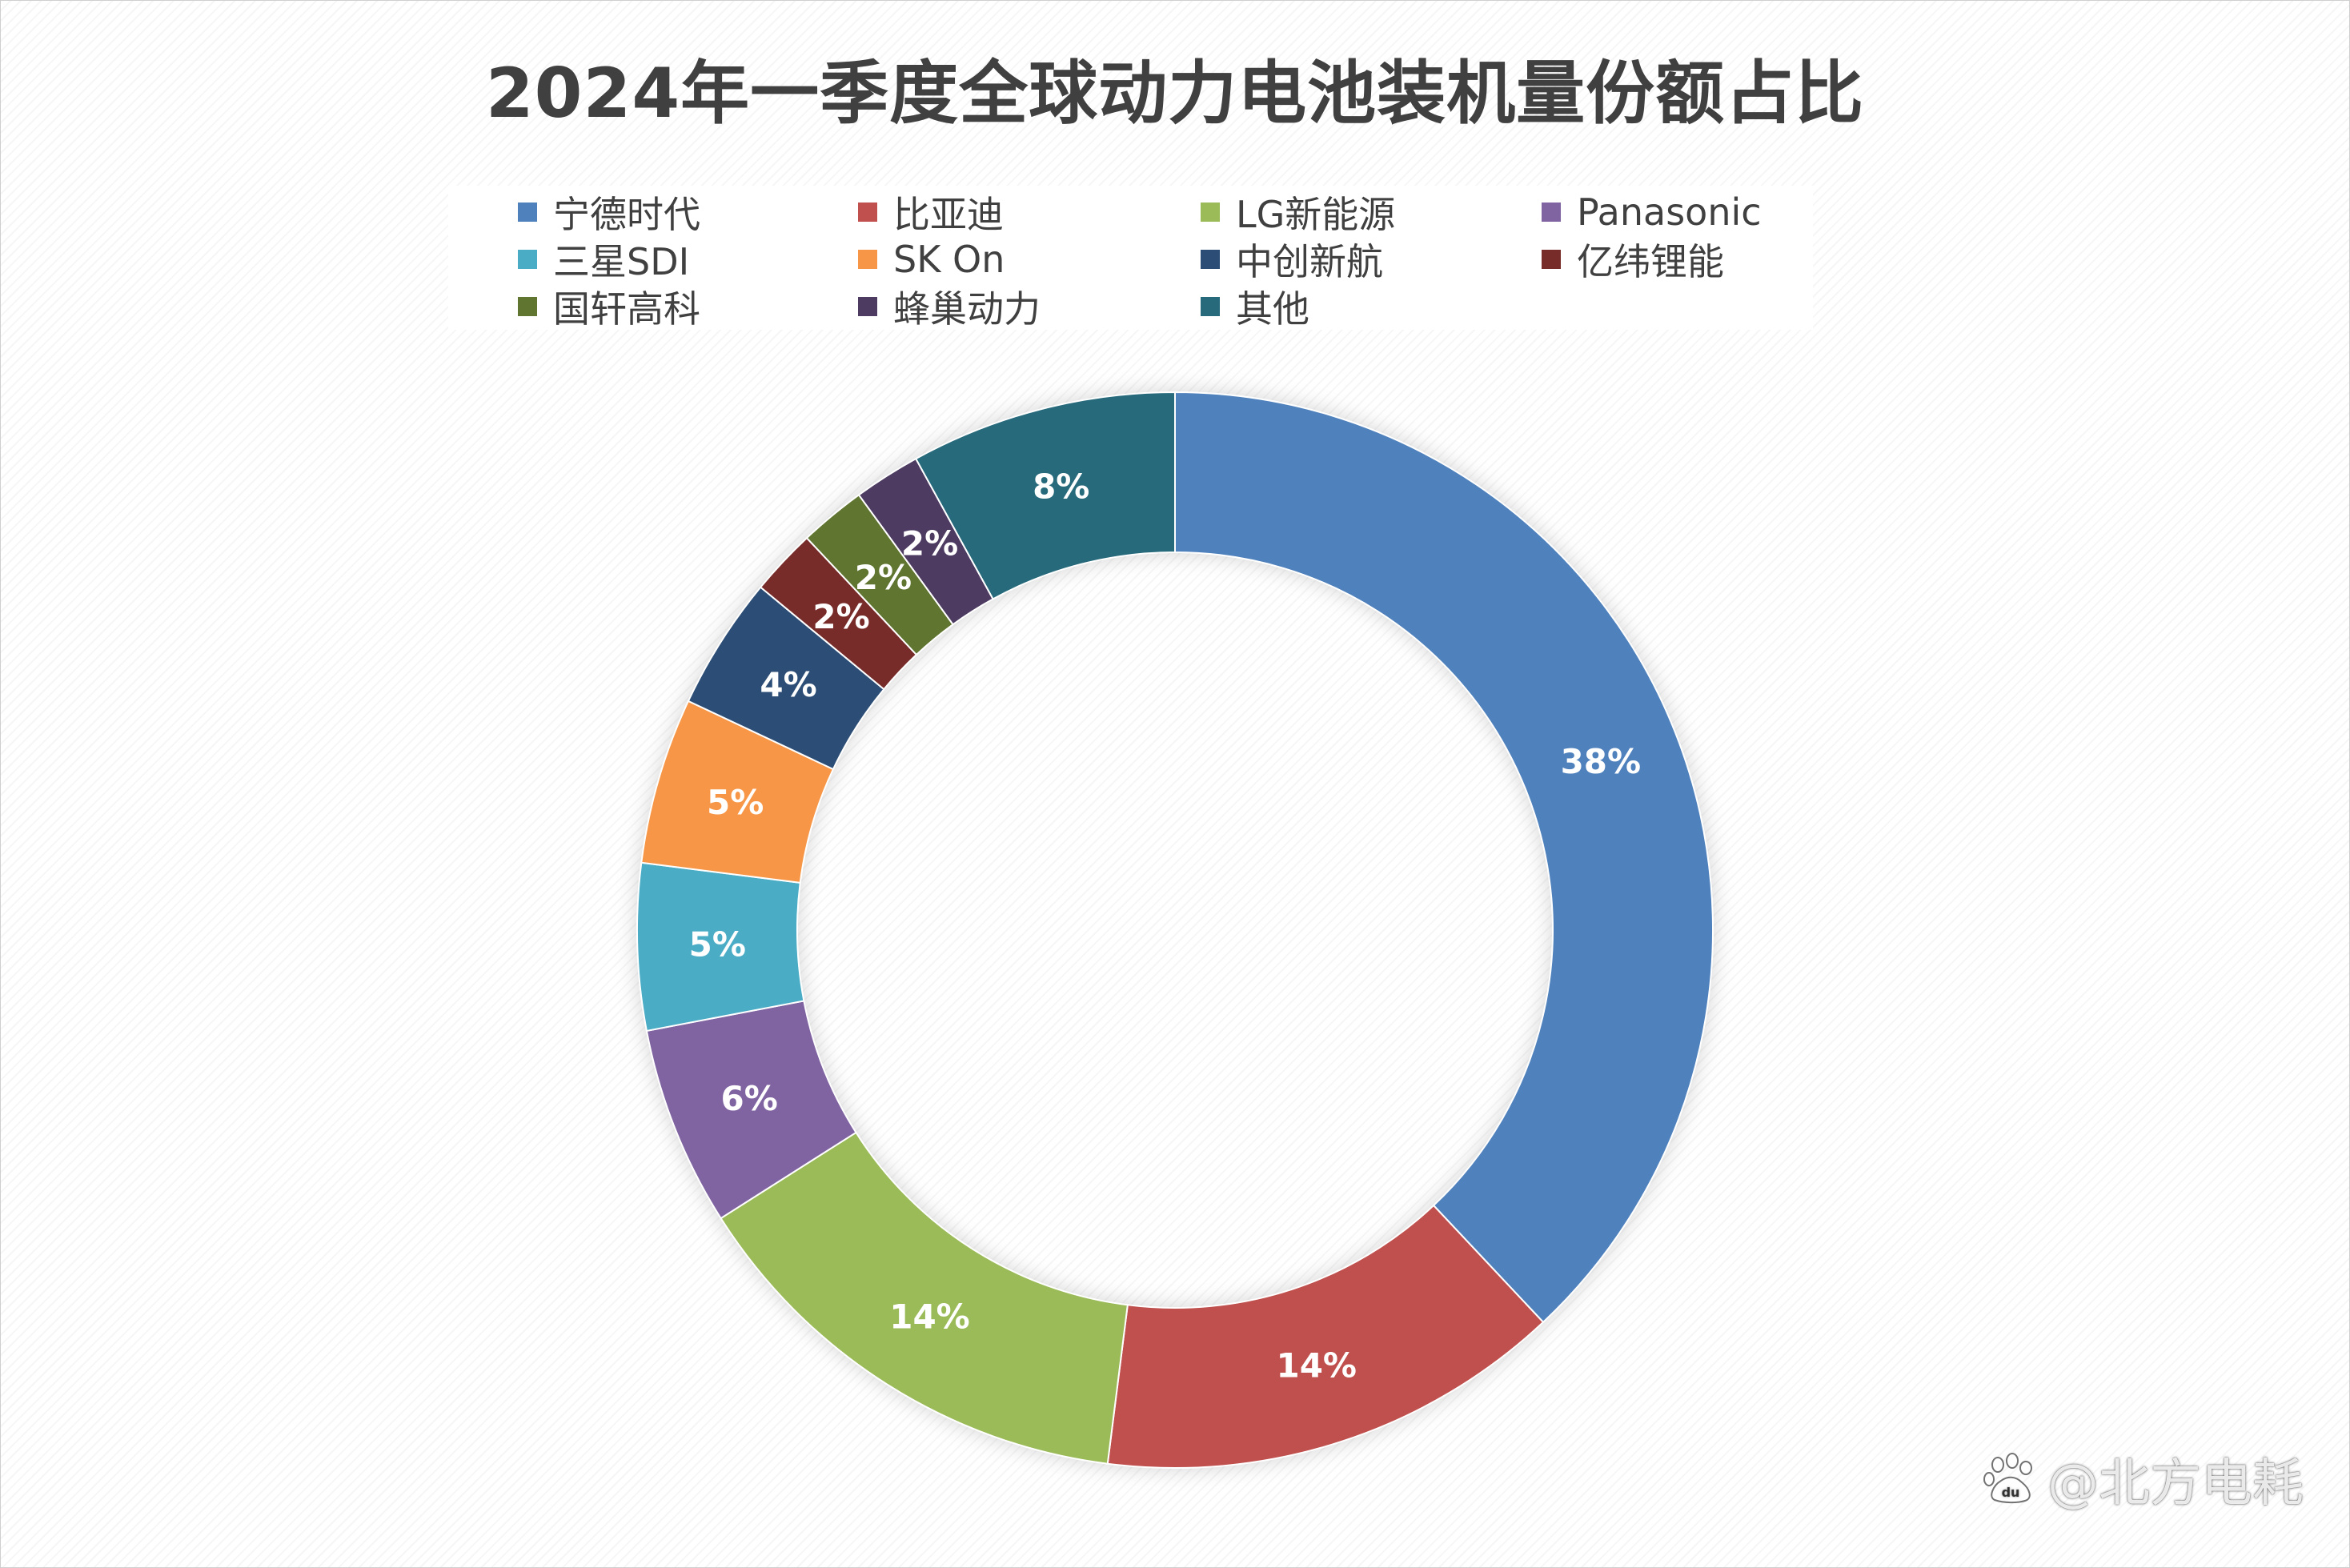 The width and height of the screenshot is (2350, 1568). I want to click on watermark: du @北方电耗, so click(2143, 1480).